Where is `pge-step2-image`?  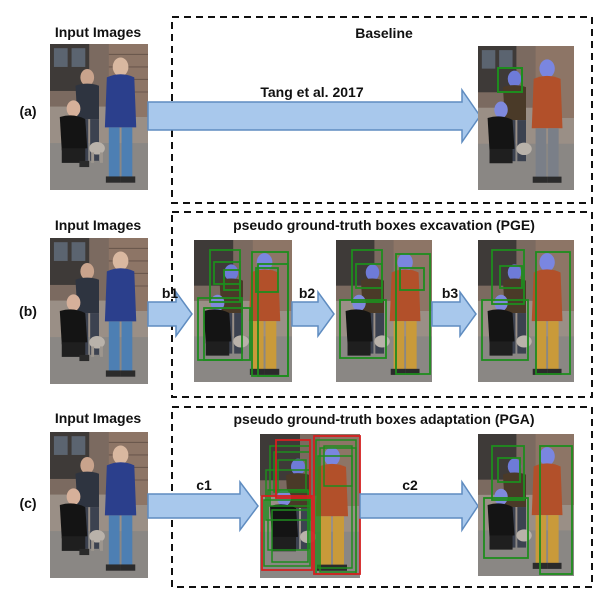
pge-step2-image is located at coordinates (384, 311).